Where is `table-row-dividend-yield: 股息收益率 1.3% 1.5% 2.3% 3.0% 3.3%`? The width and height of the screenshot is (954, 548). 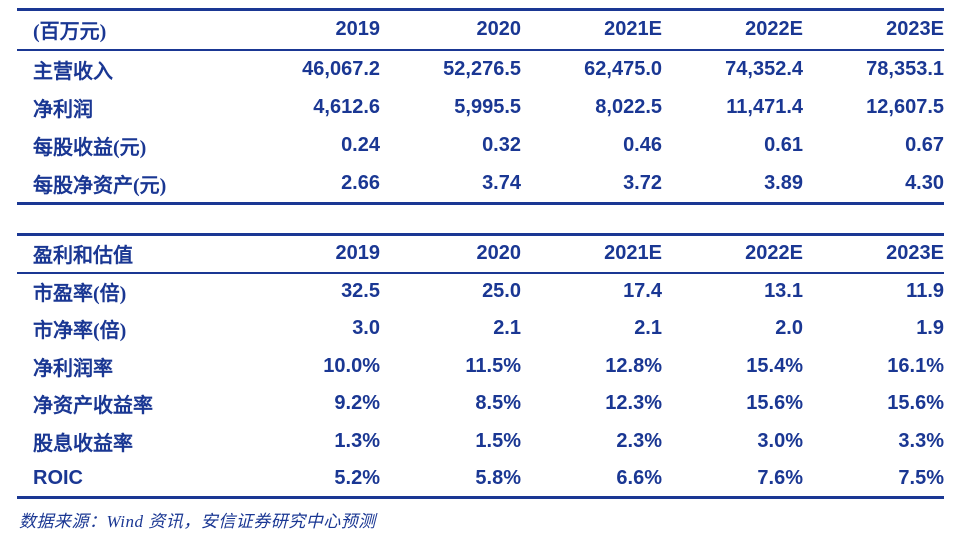
table-row-dividend-yield: 股息收益率 1.3% 1.5% 2.3% 3.0% 3.3% is located at coordinates (480, 442).